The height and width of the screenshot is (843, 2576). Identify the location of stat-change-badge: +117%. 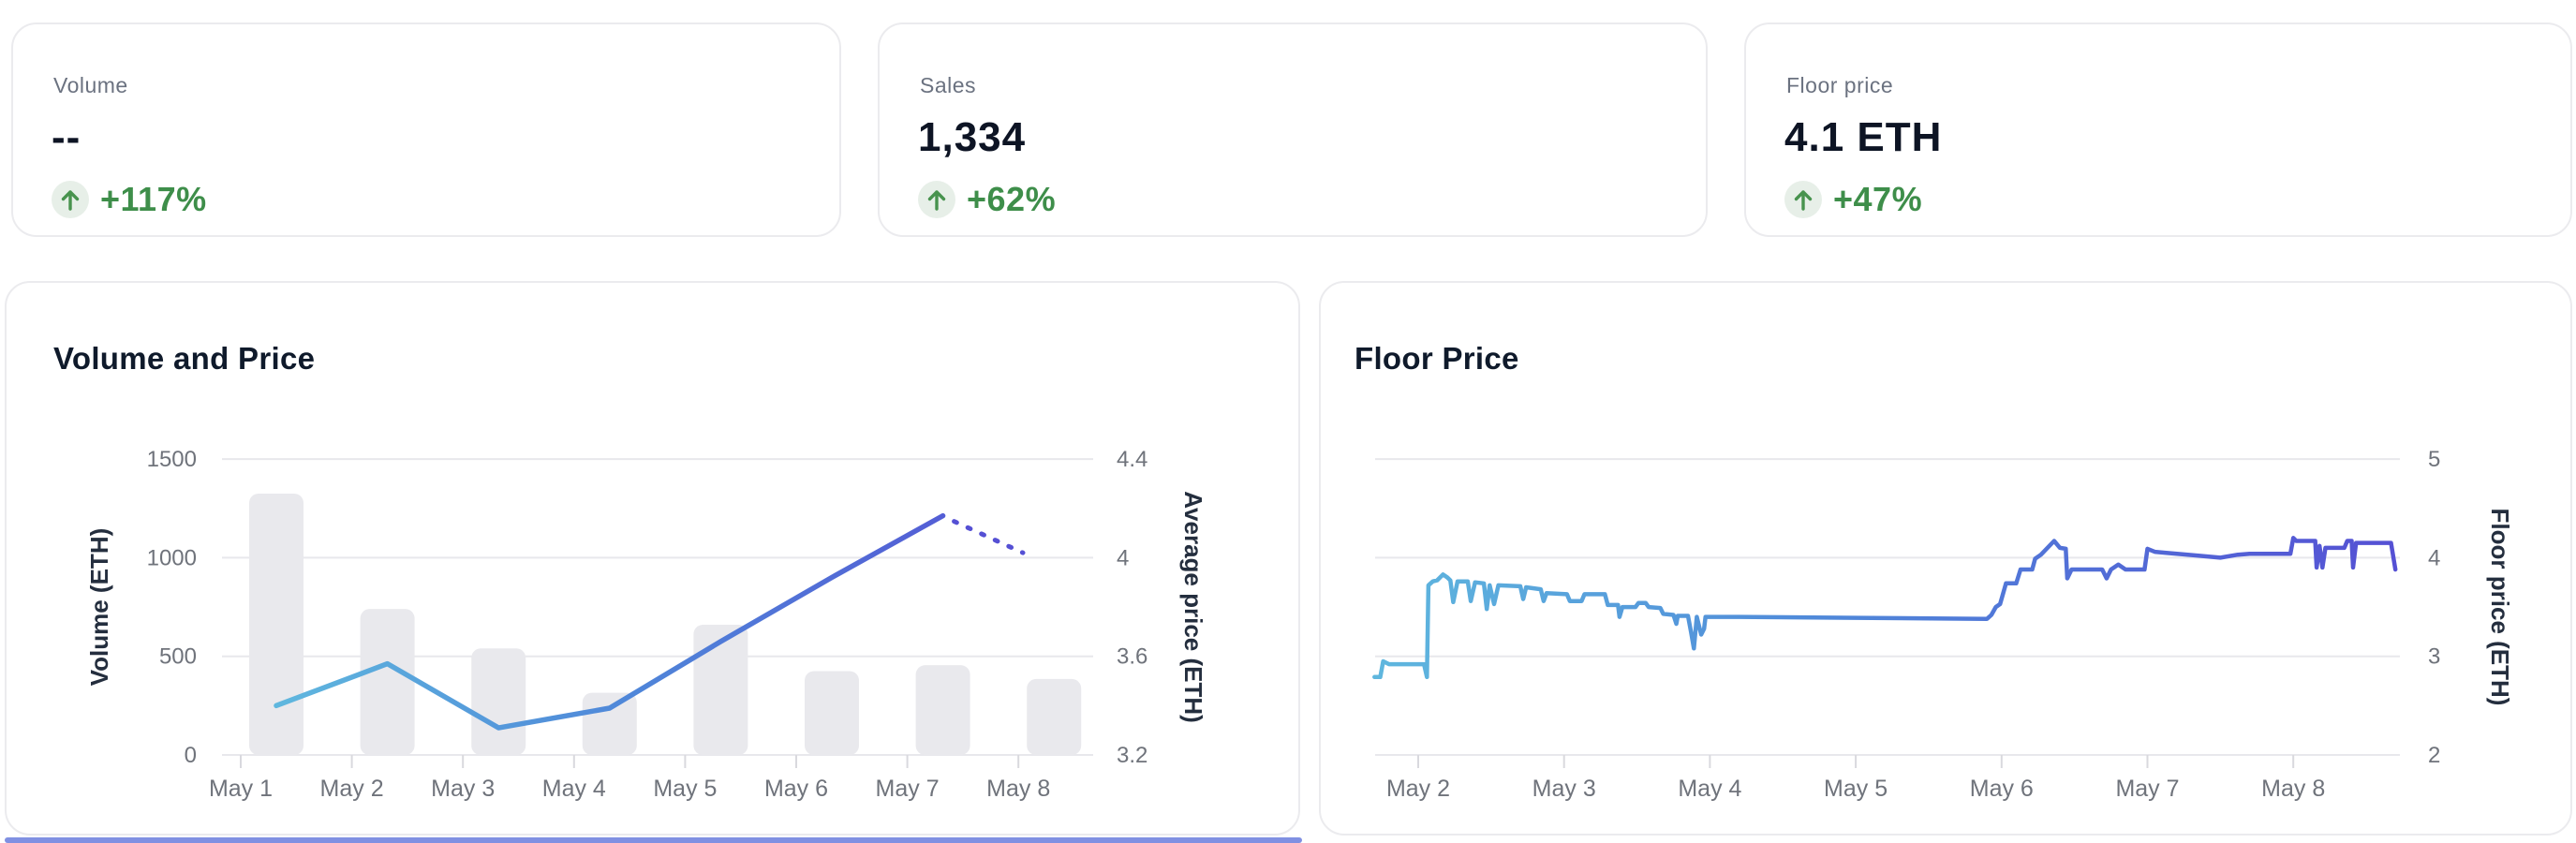
(129, 199).